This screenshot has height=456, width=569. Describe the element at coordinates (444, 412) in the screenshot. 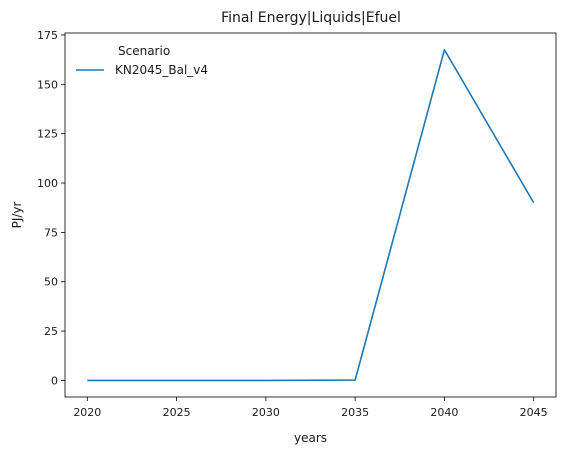

I see `x-tick-label: 2040` at that location.